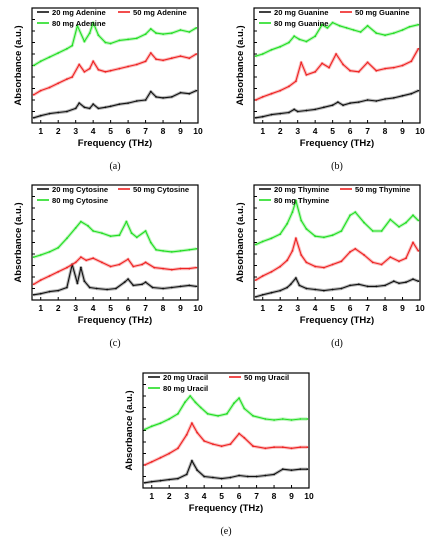  Describe the element at coordinates (185, 388) in the screenshot. I see `legend-label: 80 mg Uracil` at that location.